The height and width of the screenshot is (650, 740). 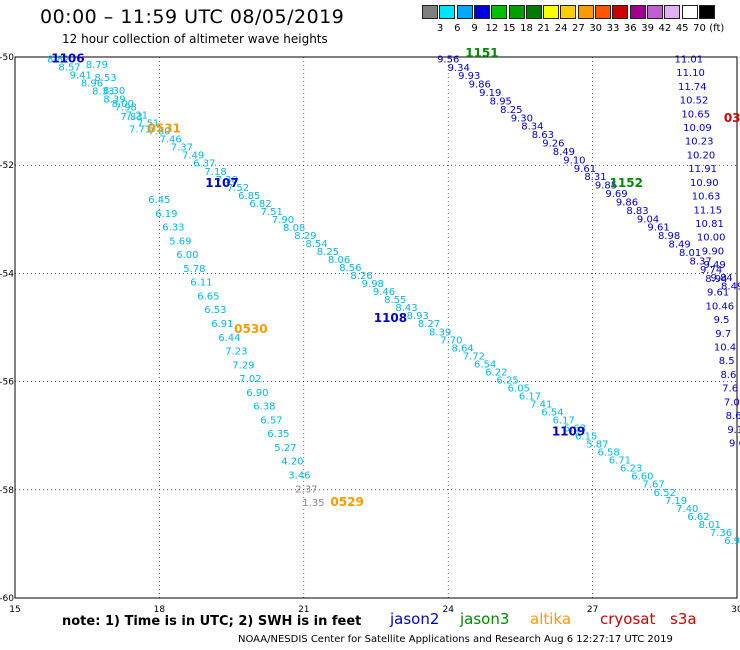 I want to click on y-tick-label: -50, so click(x=7, y=58).